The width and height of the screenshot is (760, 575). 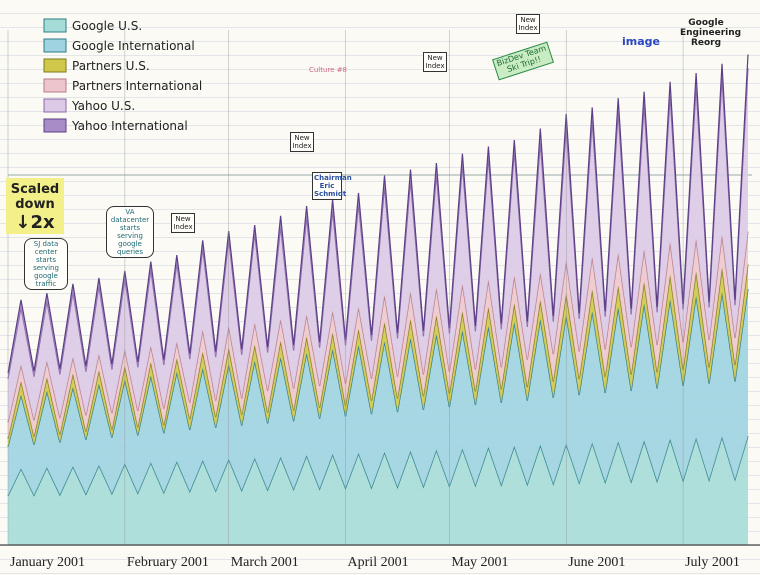 What do you see at coordinates (596, 562) in the screenshot?
I see `x-tick-label: June 2001` at bounding box center [596, 562].